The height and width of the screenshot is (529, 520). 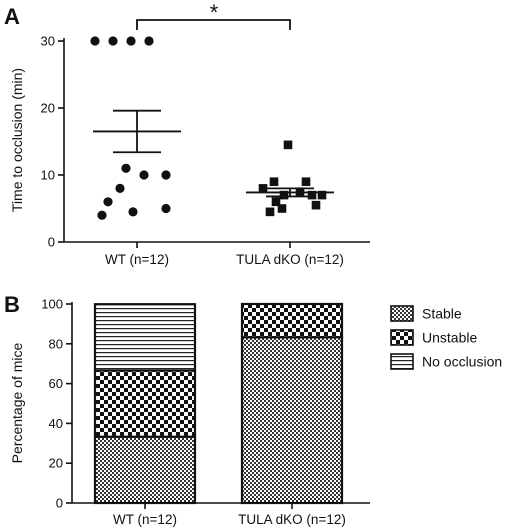 What do you see at coordinates (17, 402) in the screenshot?
I see `panel-b-y-axis-label: Percentage of mice` at bounding box center [17, 402].